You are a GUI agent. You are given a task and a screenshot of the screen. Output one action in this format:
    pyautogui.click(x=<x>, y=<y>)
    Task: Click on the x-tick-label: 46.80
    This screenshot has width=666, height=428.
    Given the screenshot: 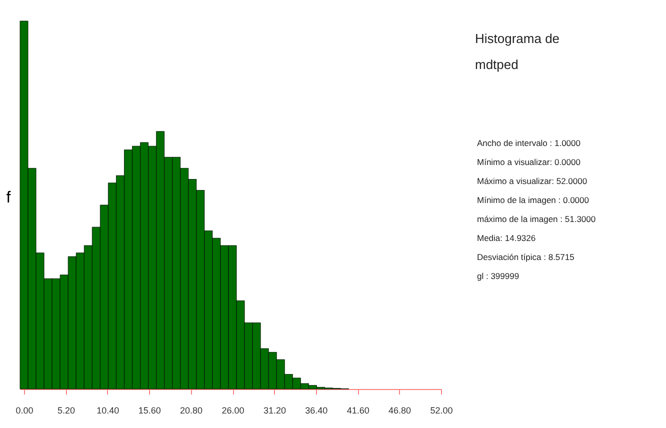 What is the action you would take?
    pyautogui.click(x=400, y=411)
    